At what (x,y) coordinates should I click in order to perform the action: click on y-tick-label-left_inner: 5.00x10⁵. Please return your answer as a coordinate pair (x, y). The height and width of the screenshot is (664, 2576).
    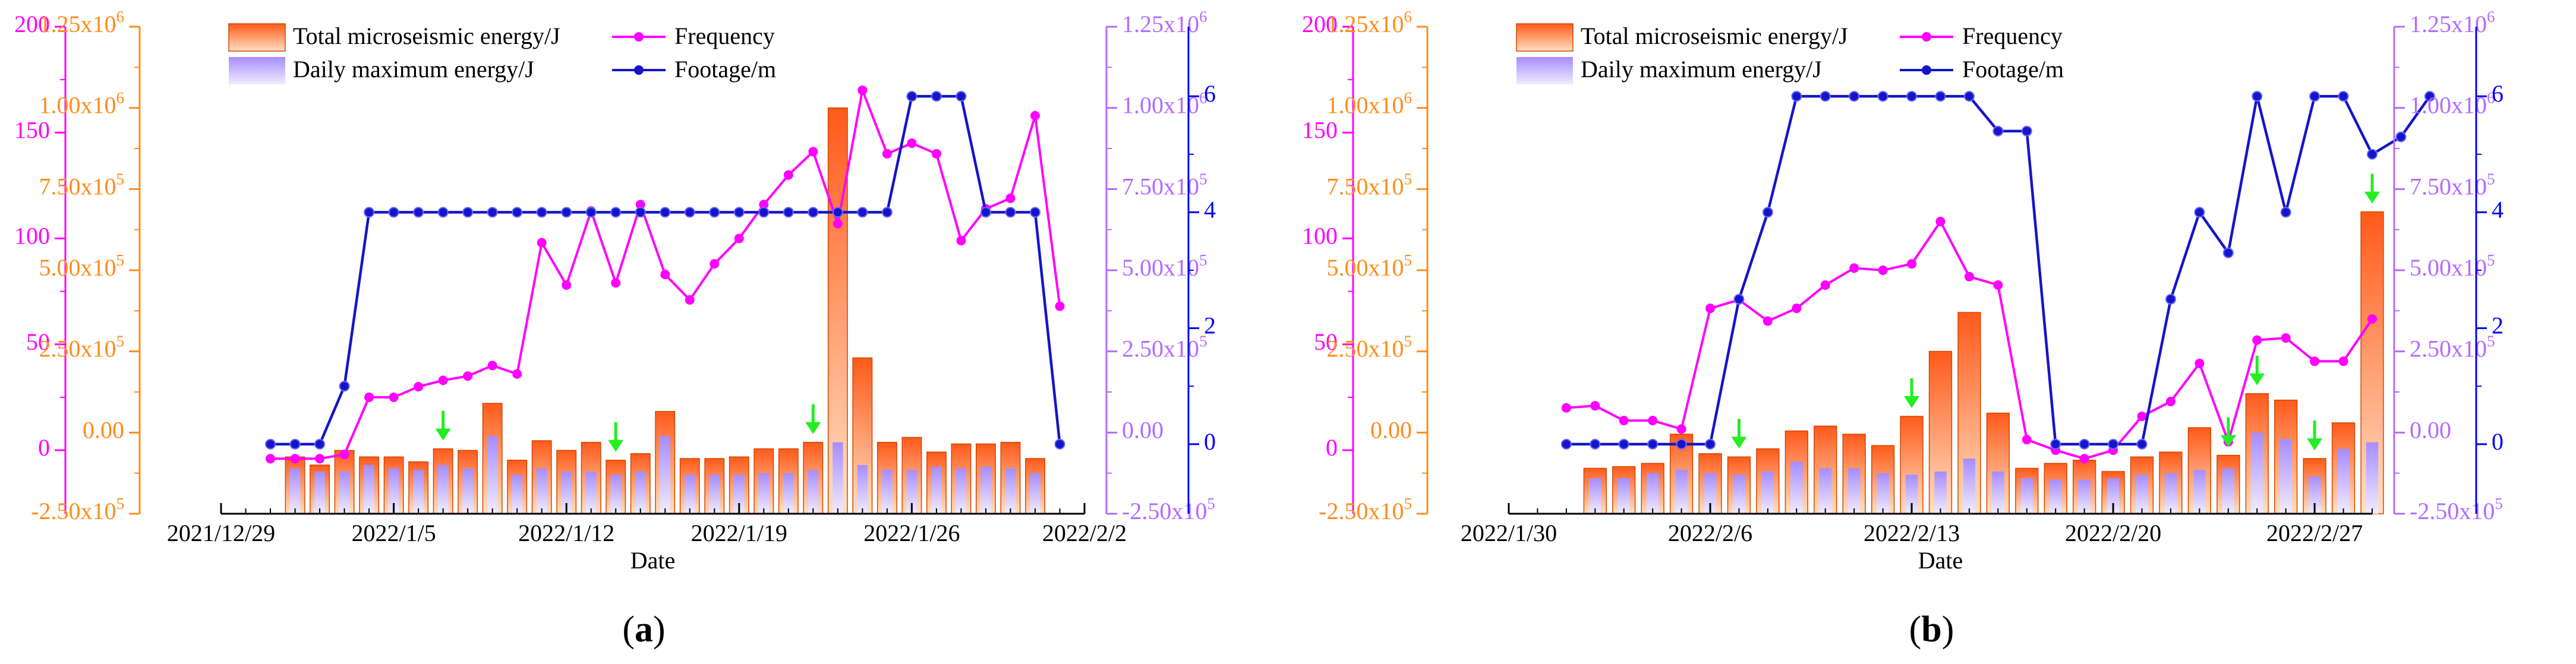
    Looking at the image, I should click on (1370, 266).